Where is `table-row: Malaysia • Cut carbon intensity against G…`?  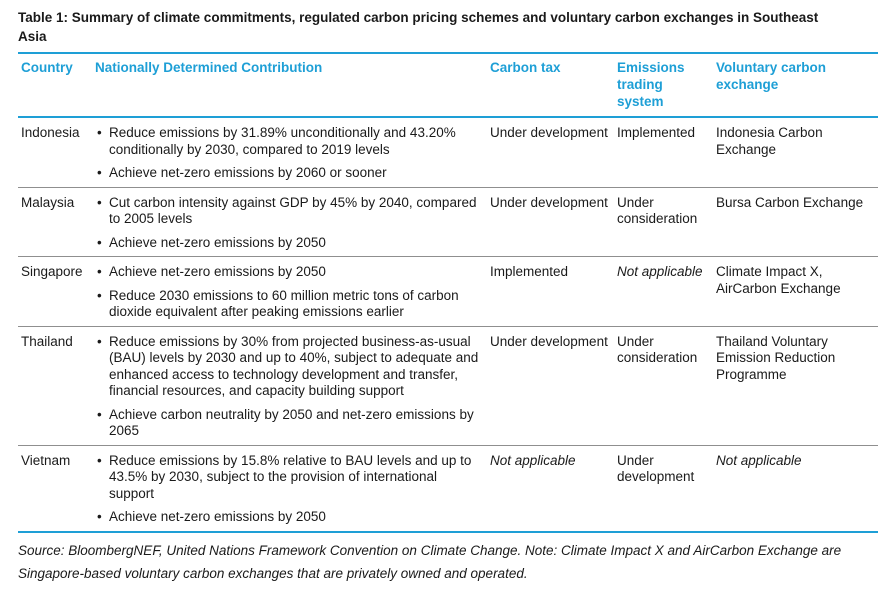 table-row: Malaysia • Cut carbon intensity against G… is located at coordinates (448, 222).